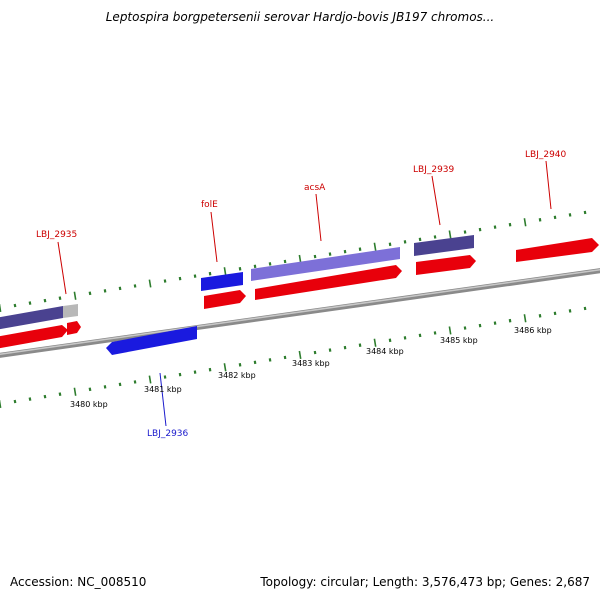 This screenshot has height=600, width=600. I want to click on gene-fole-feature, so click(222, 281).